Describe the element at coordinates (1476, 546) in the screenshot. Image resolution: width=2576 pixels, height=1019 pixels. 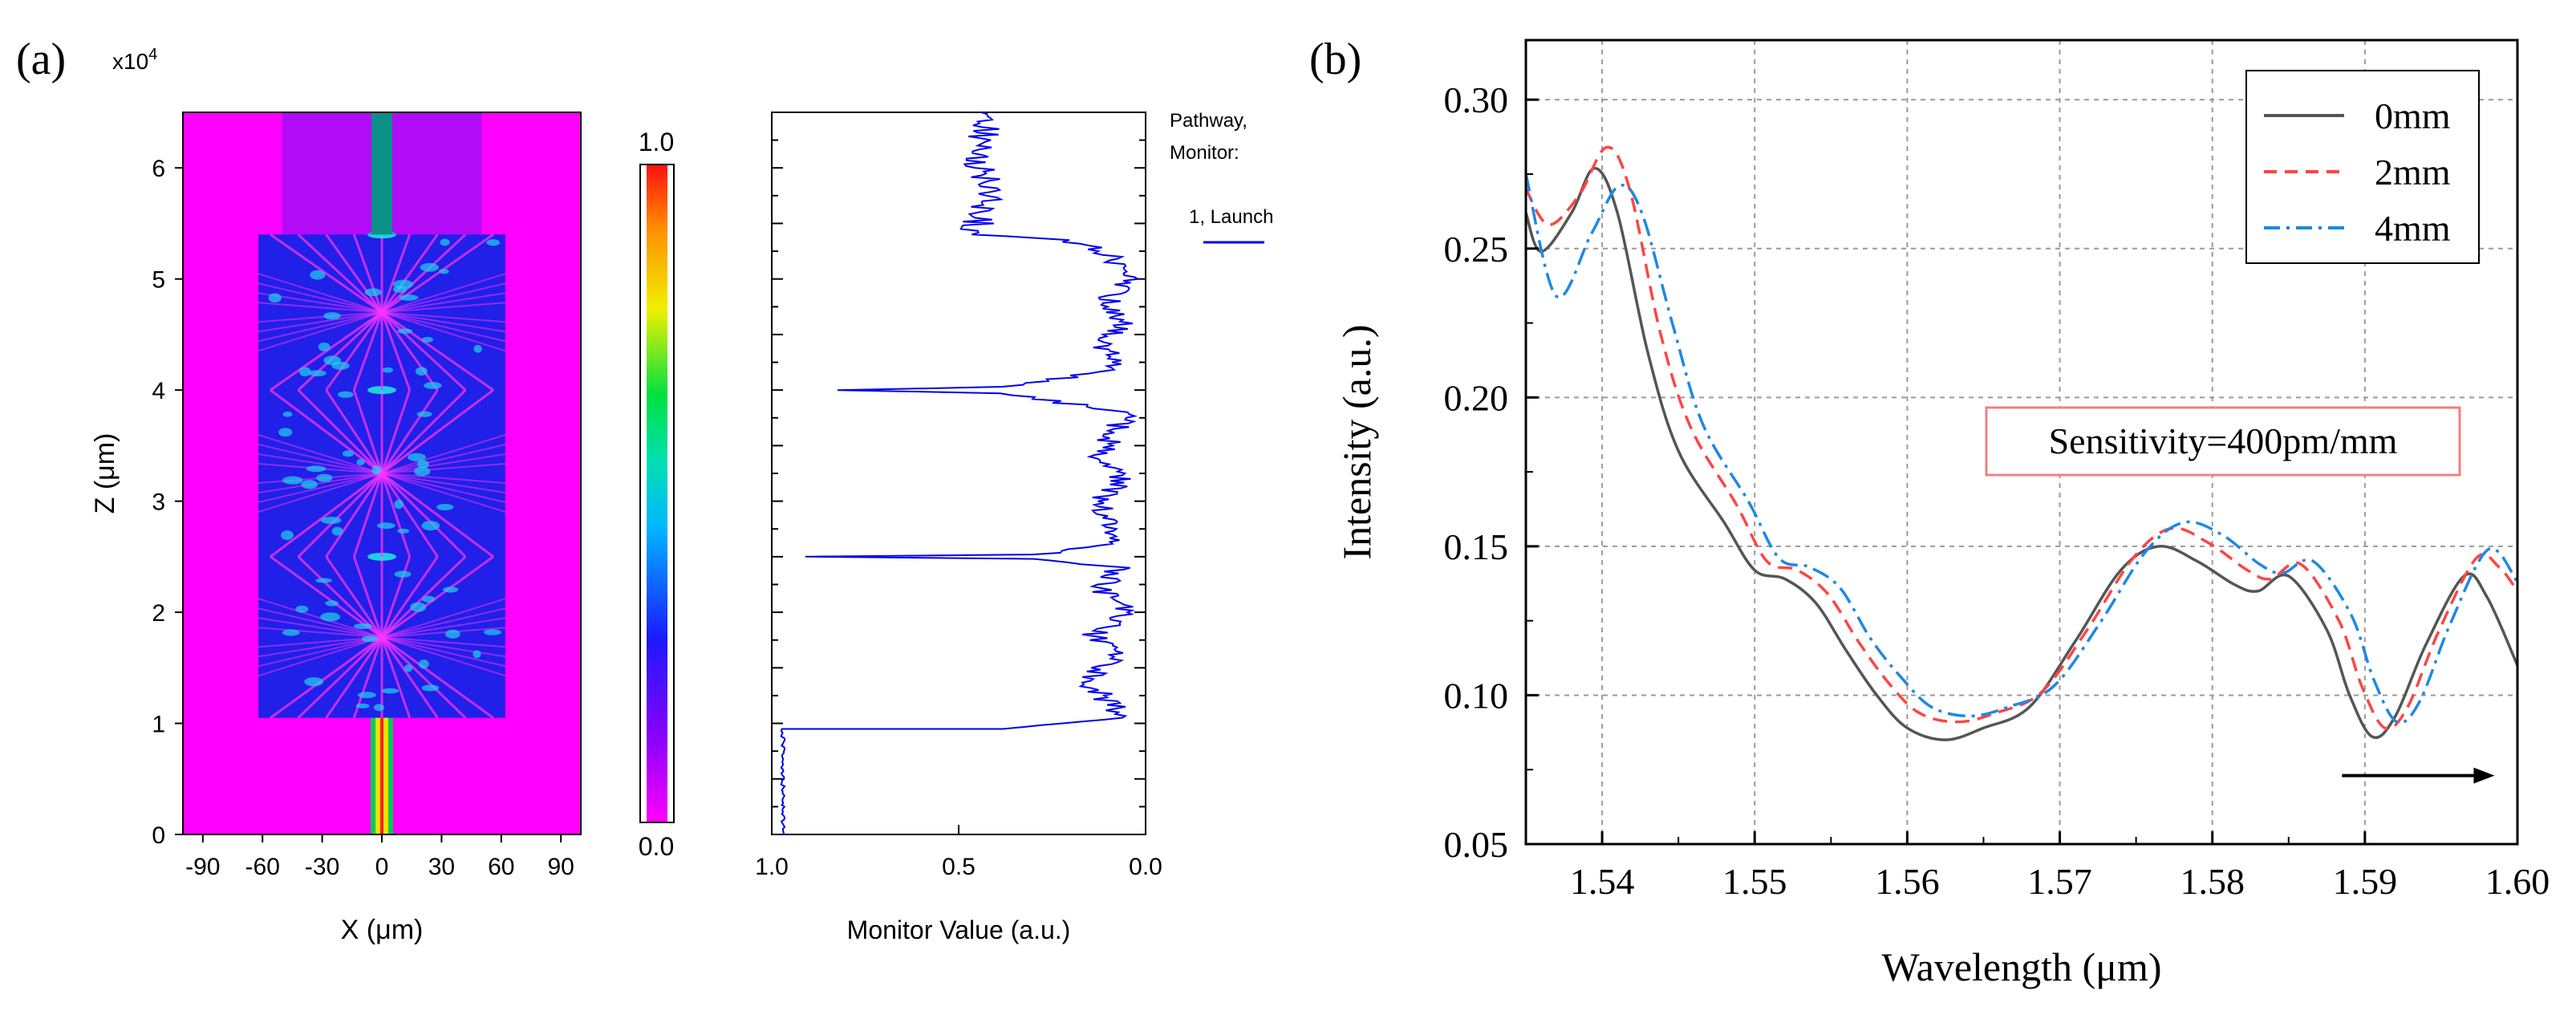
I see `y-tick-label: 0.15` at that location.